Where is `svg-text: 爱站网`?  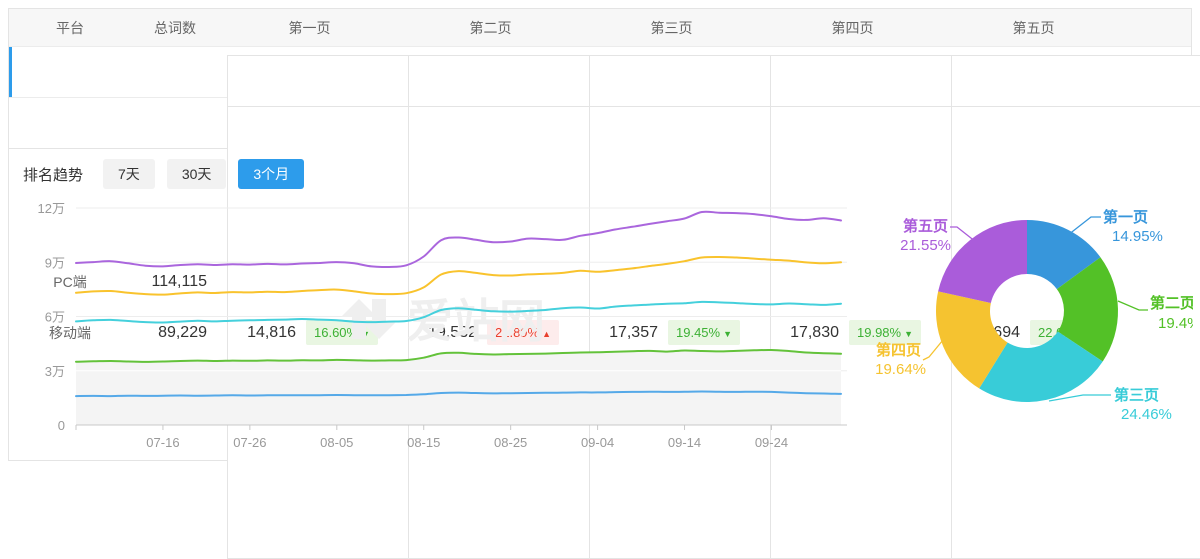 svg-text: 爱站网 is located at coordinates (476, 321).